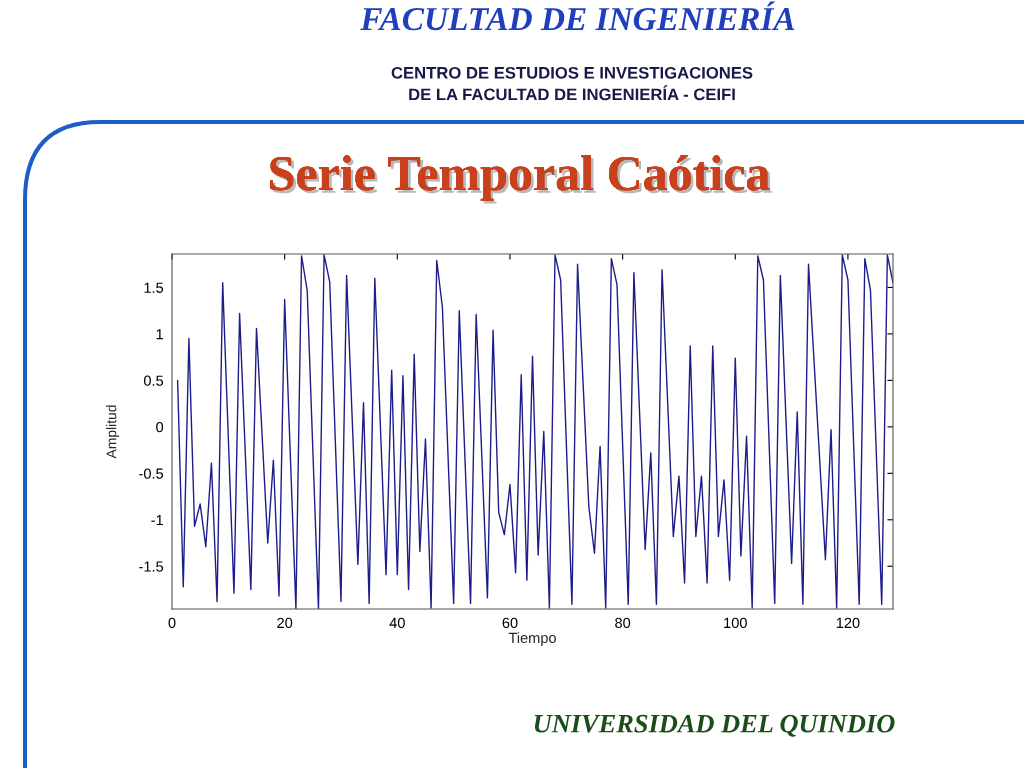  What do you see at coordinates (172, 623) in the screenshot?
I see `x-tick-label: 0` at bounding box center [172, 623].